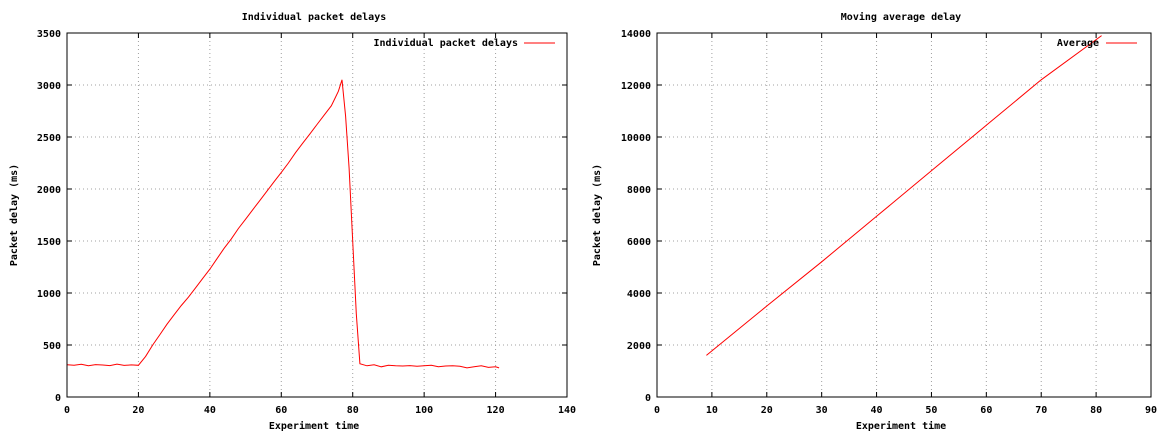 The image size is (1158, 432). Describe the element at coordinates (1151, 410) in the screenshot. I see `chart-2-x-tick-label: 90` at that location.